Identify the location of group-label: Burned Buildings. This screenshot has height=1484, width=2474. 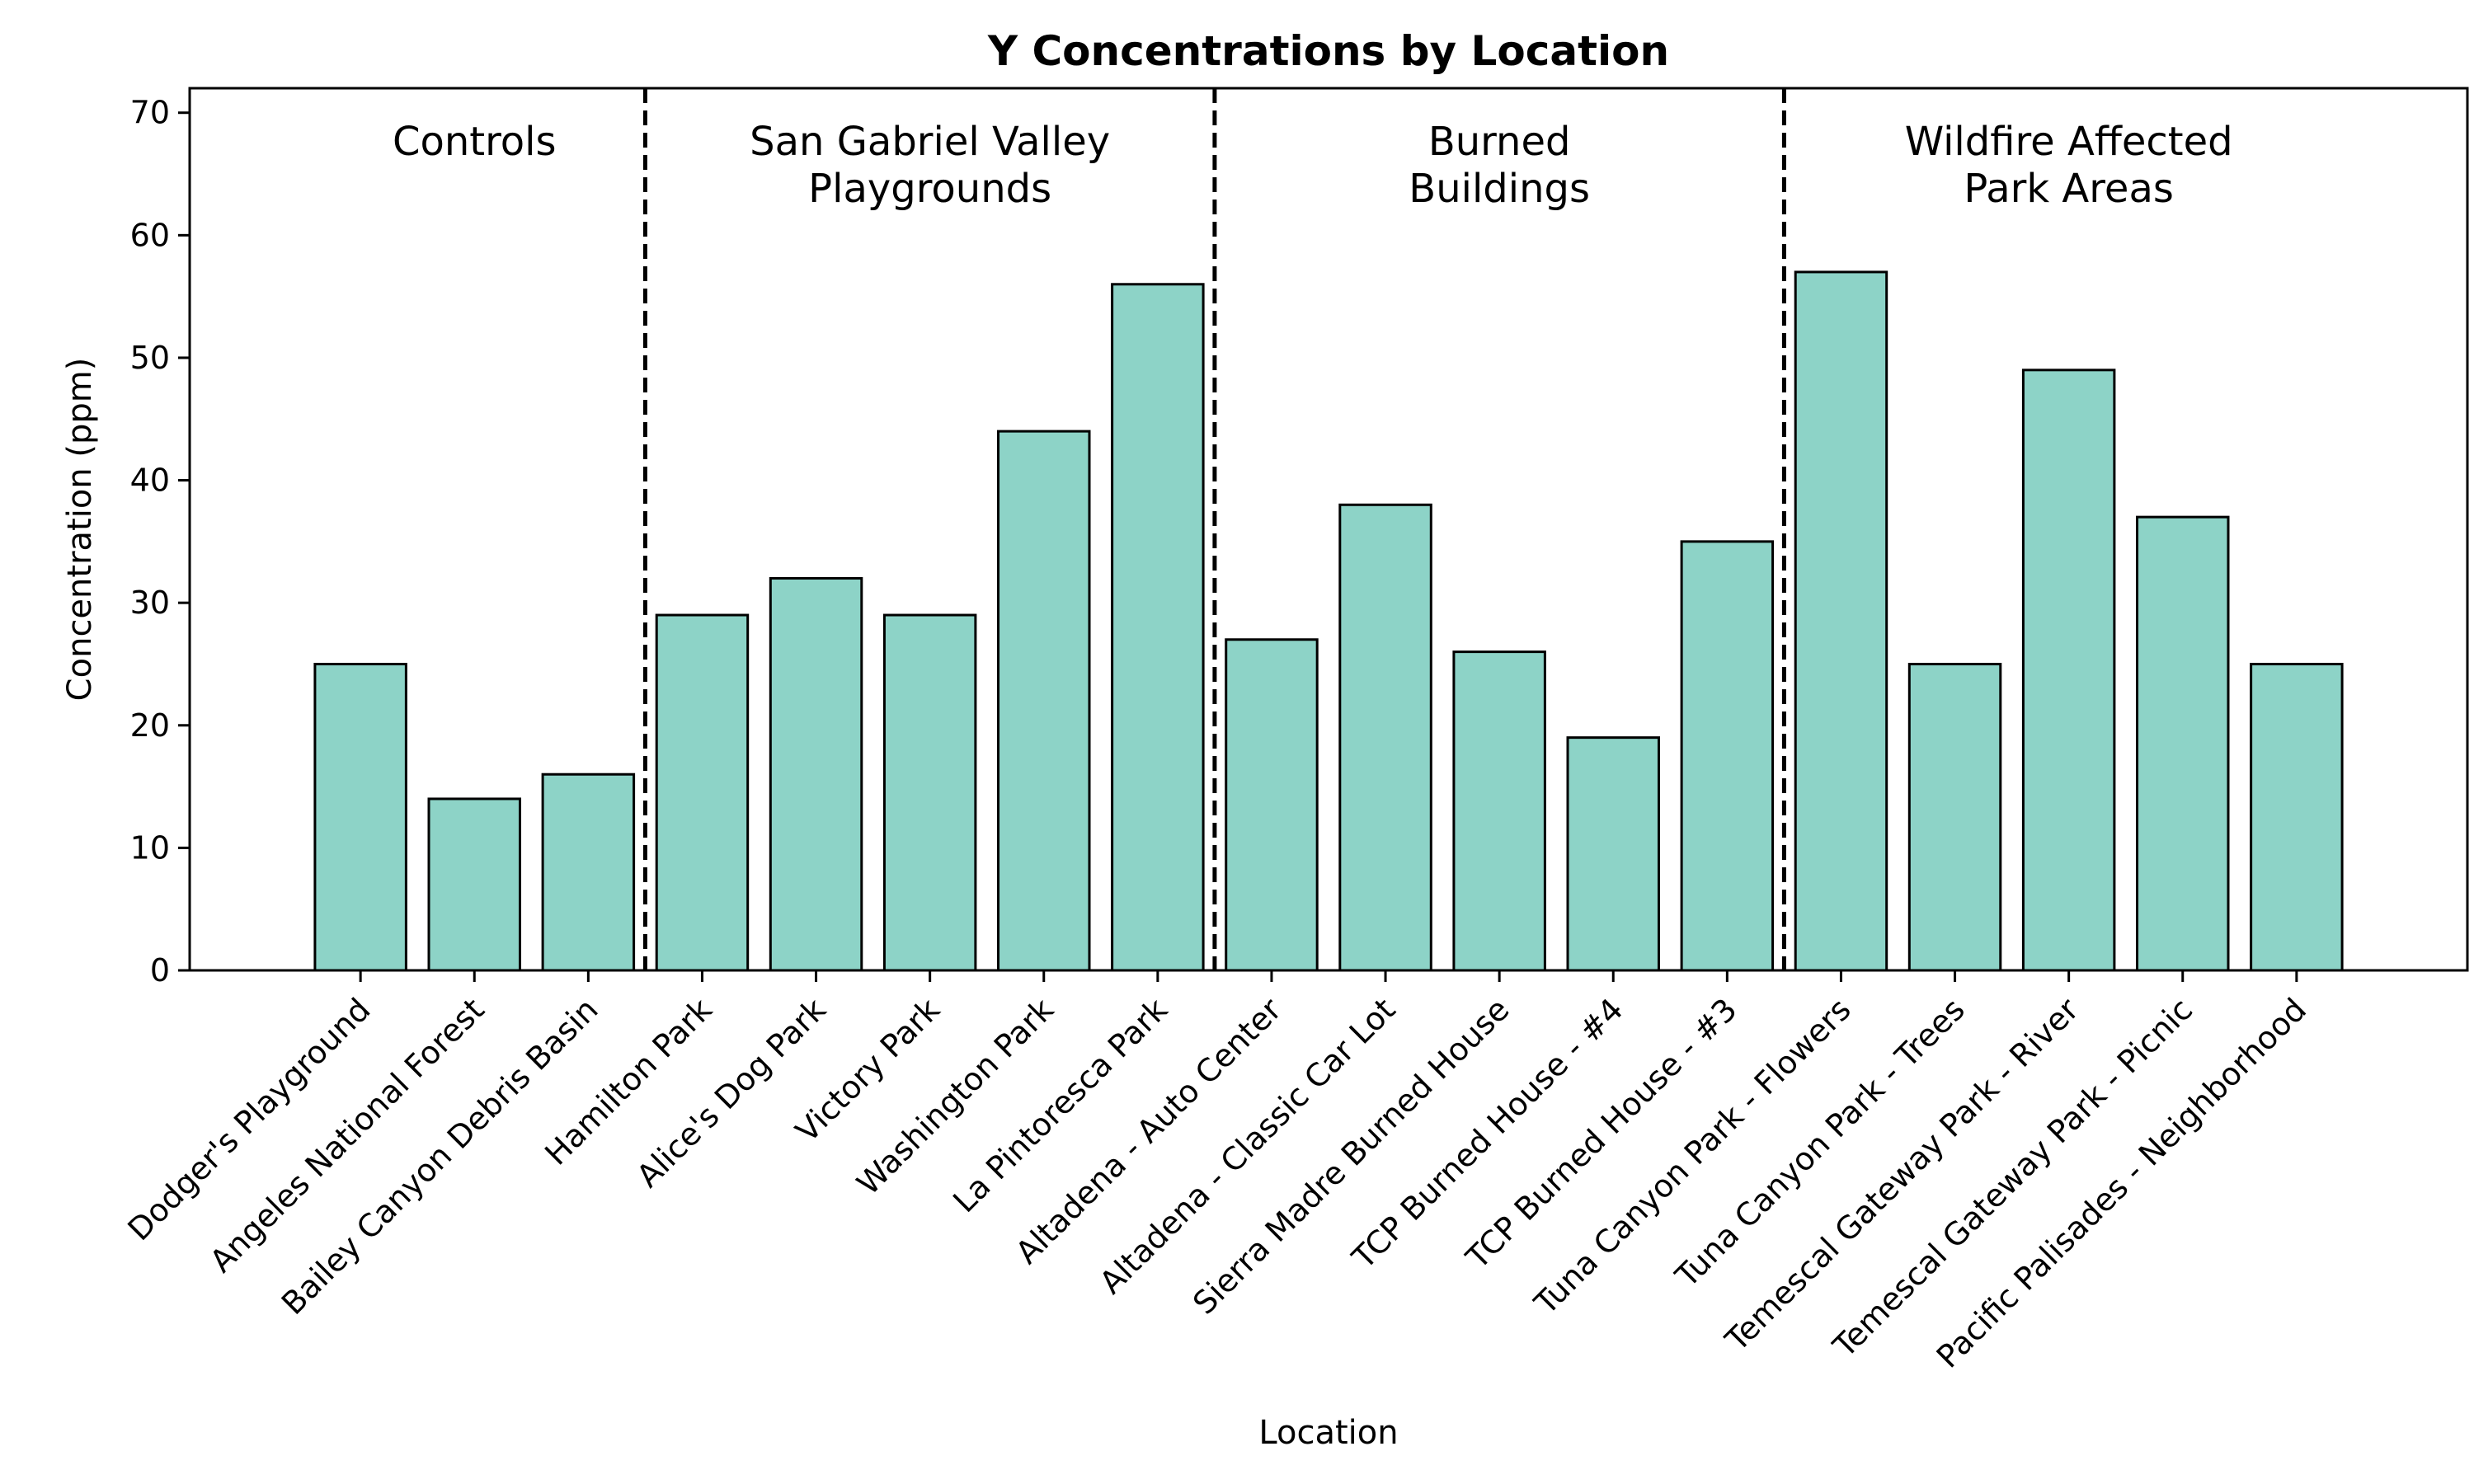
(1499, 165).